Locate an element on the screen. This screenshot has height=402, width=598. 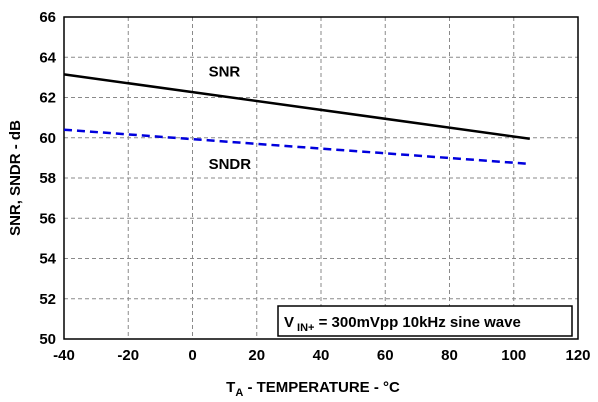
x-tick-label: 120 is located at coordinates (577, 355).